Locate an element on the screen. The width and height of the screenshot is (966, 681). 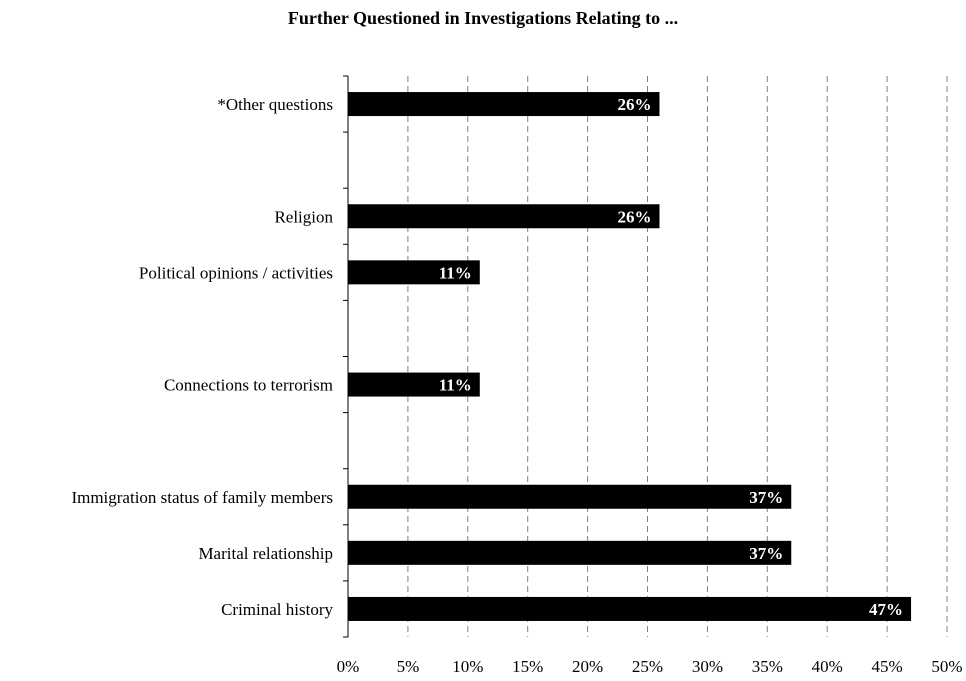
x-tick-label-30: 30% is located at coordinates (707, 666).